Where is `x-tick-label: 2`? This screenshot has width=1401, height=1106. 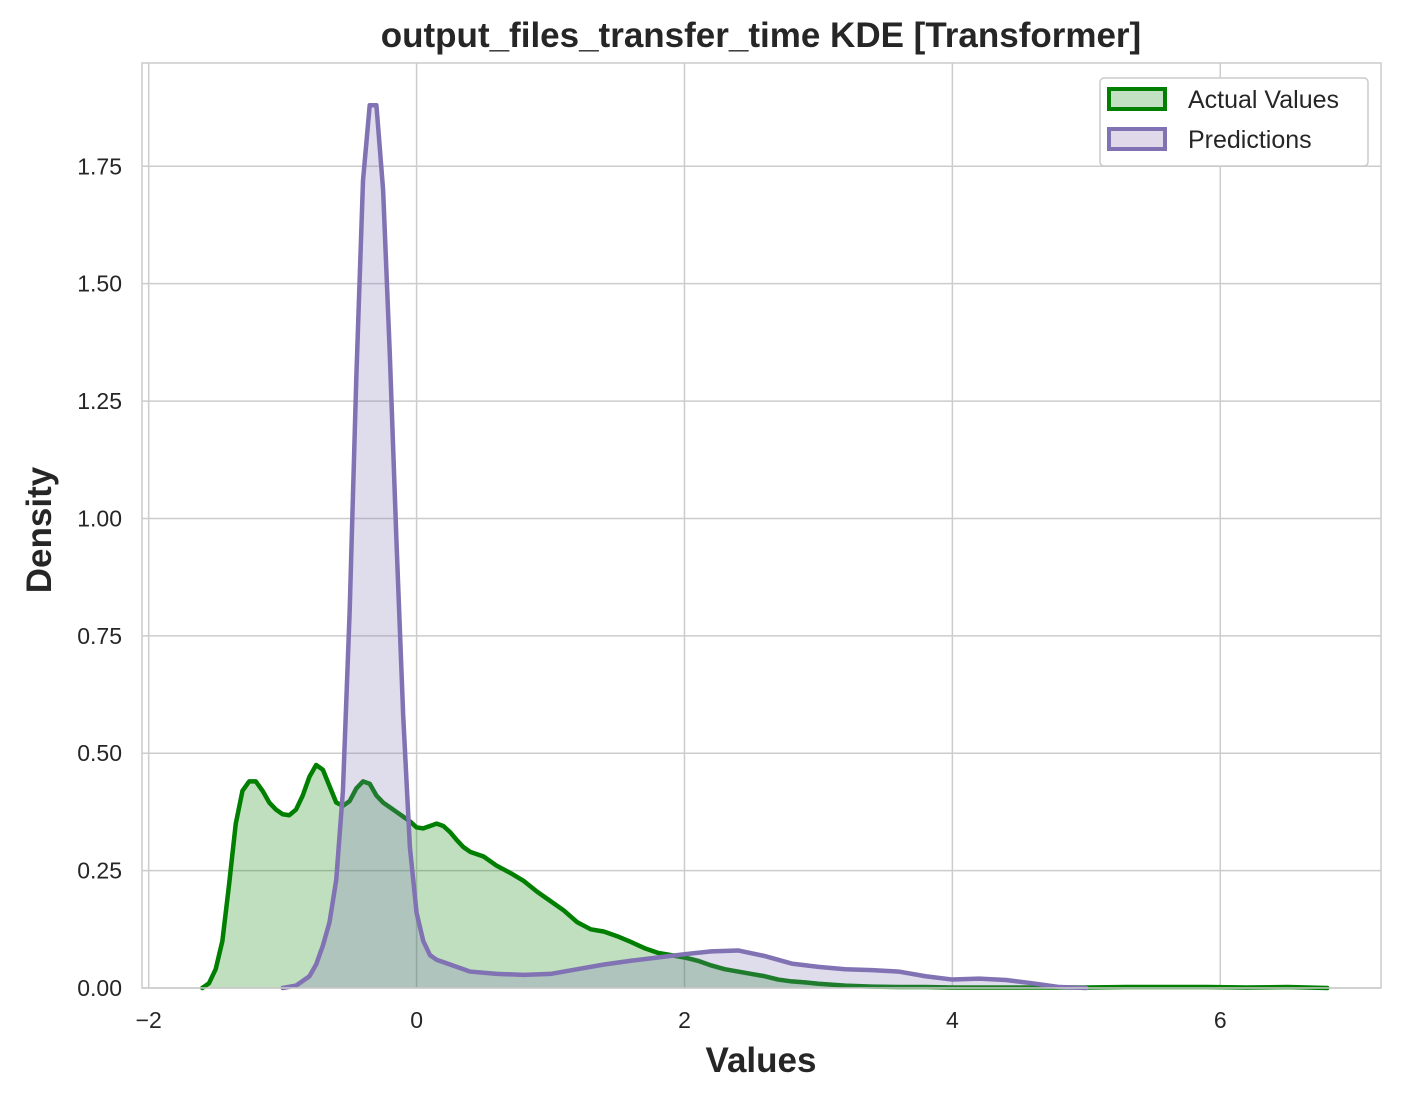
x-tick-label: 2 is located at coordinates (684, 1020).